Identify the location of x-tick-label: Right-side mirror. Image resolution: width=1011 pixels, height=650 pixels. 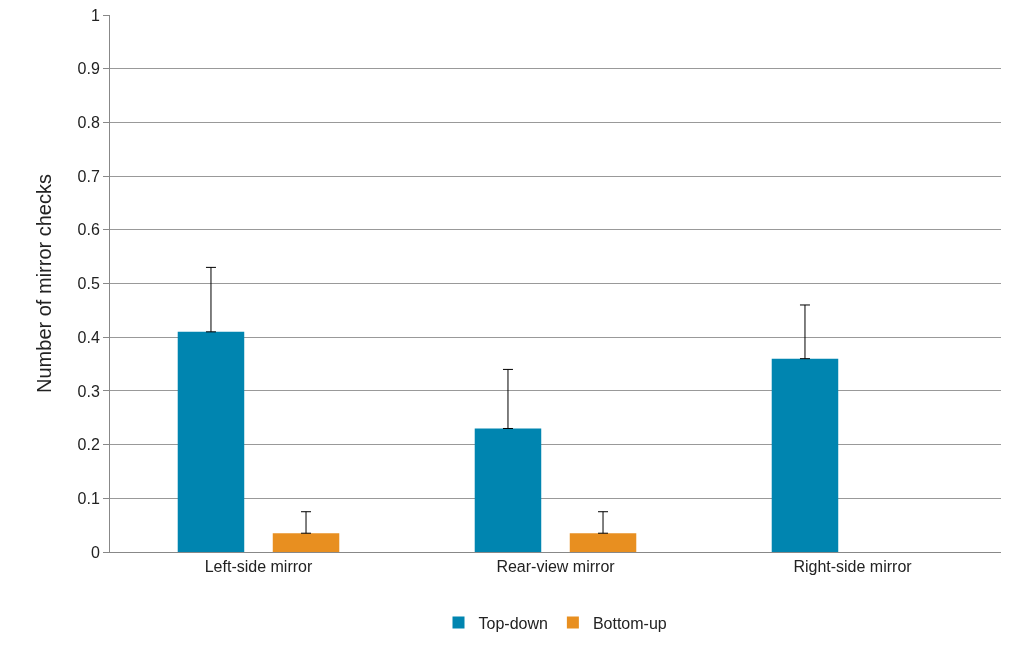
(853, 567).